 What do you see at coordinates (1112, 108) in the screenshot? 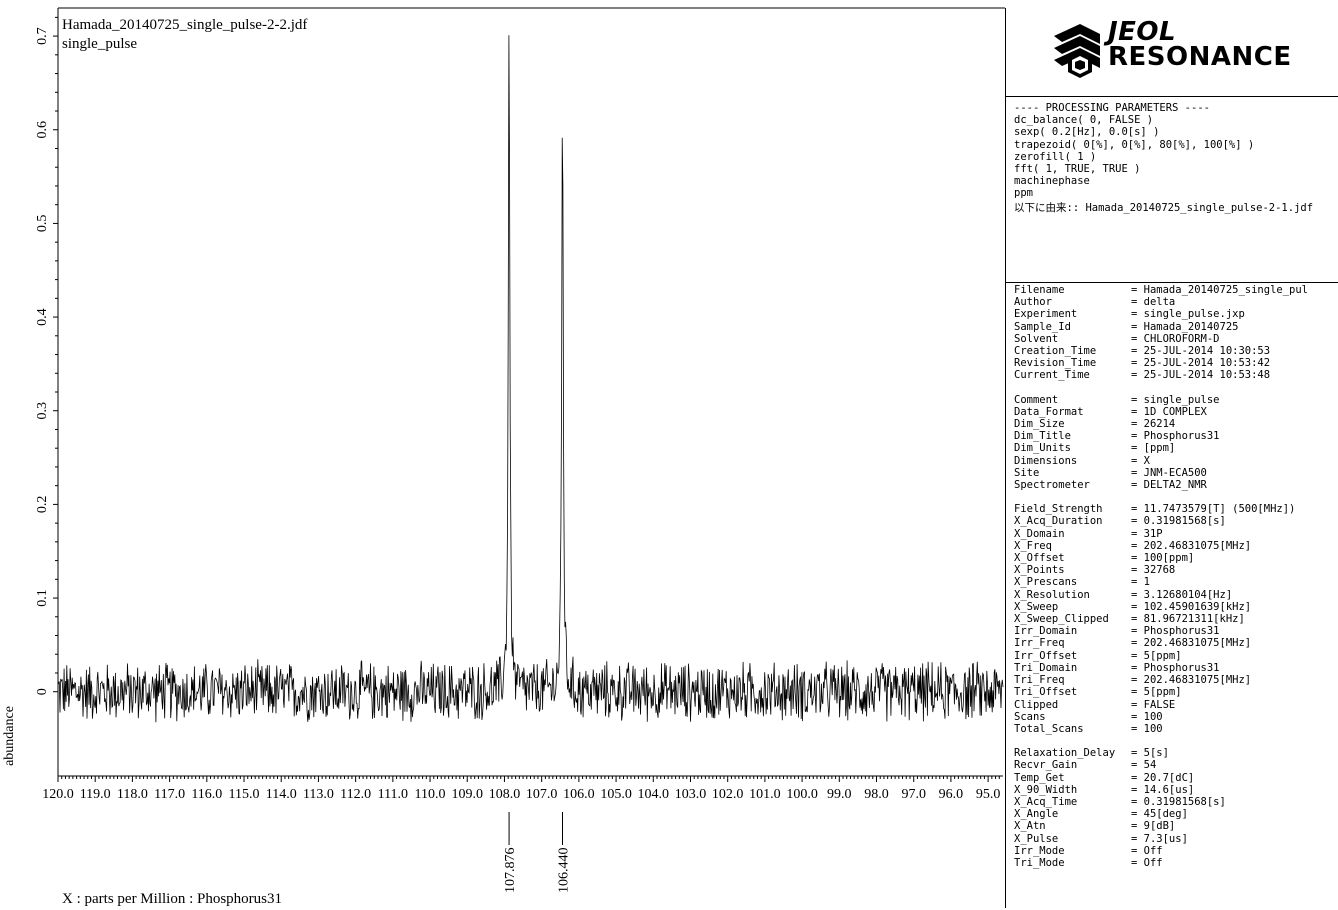
I see `processing-line: ---- PROCESSING PARAMETERS ----` at bounding box center [1112, 108].